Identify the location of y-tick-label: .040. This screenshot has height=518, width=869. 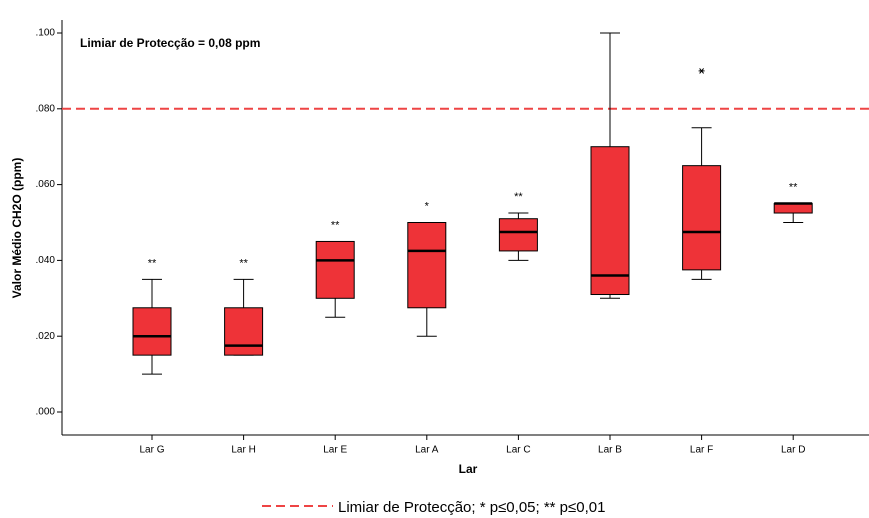
(46, 260).